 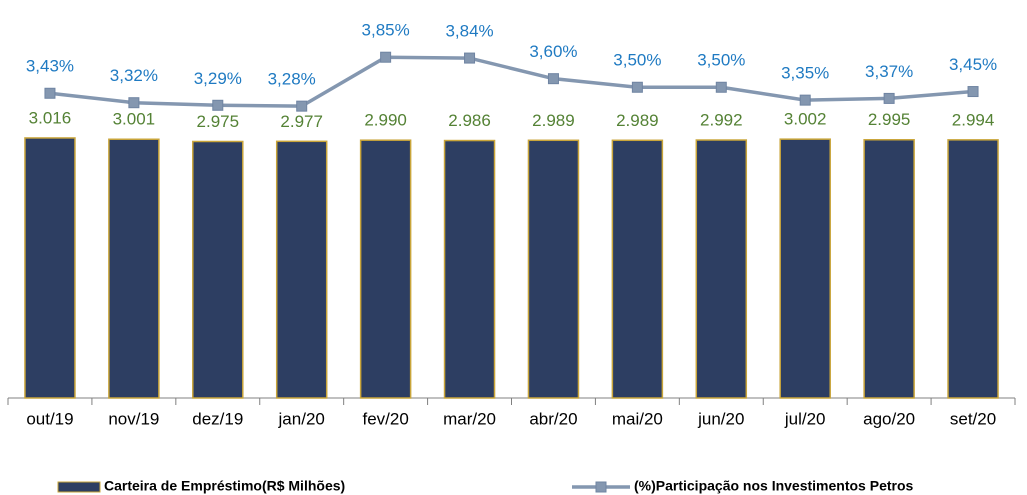 I want to click on line-value-label: 3,29%, so click(x=218, y=78).